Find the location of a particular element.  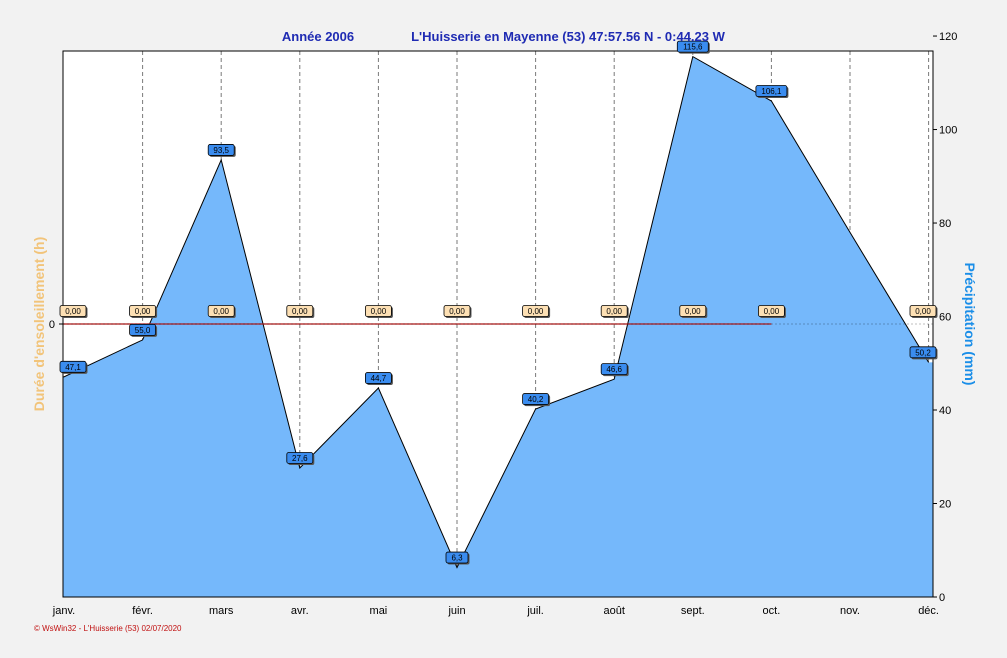

precip-data-label: 46,6 is located at coordinates (614, 370).